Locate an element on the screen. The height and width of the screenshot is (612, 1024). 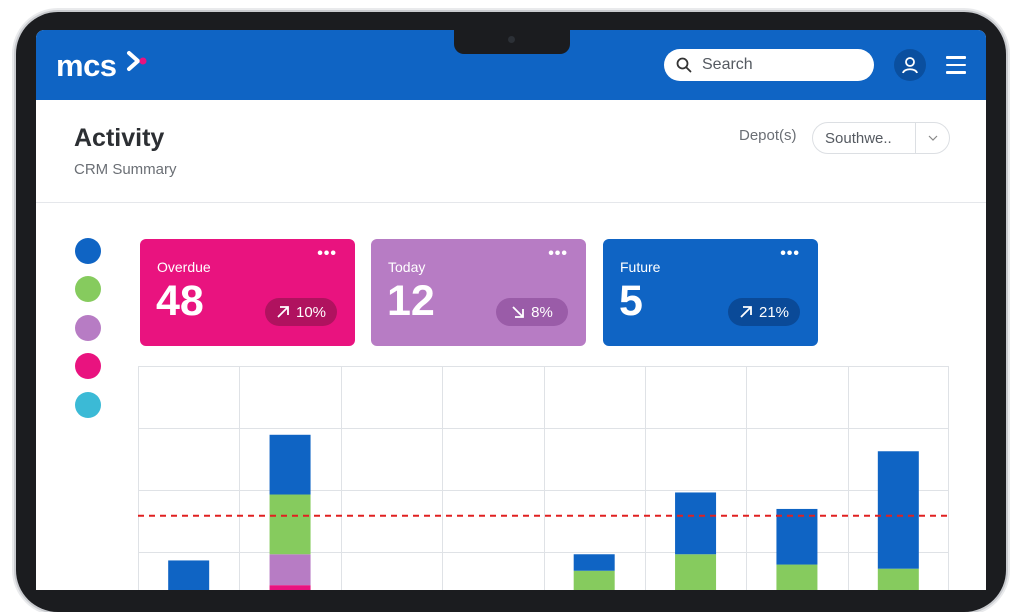
trend-badge: 8% is located at coordinates (532, 312).